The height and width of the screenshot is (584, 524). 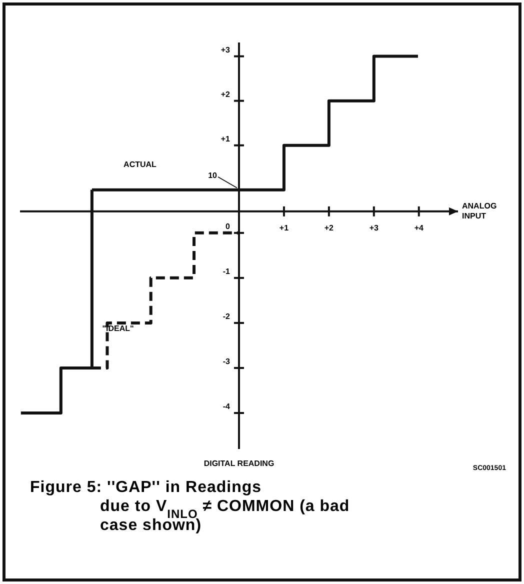 I want to click on text: DIGITAL READING, so click(x=239, y=463).